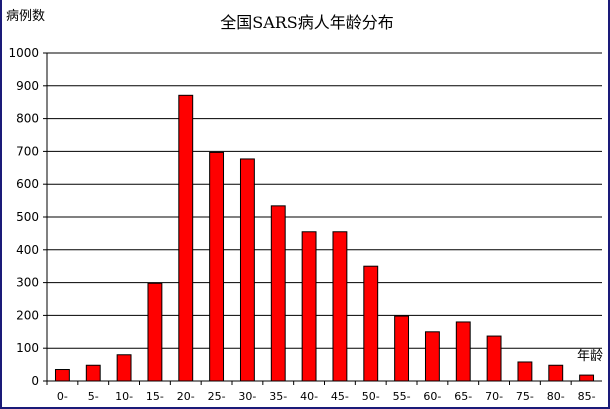 The height and width of the screenshot is (409, 610). What do you see at coordinates (23, 53) in the screenshot?
I see `y-tick-label: 1000` at bounding box center [23, 53].